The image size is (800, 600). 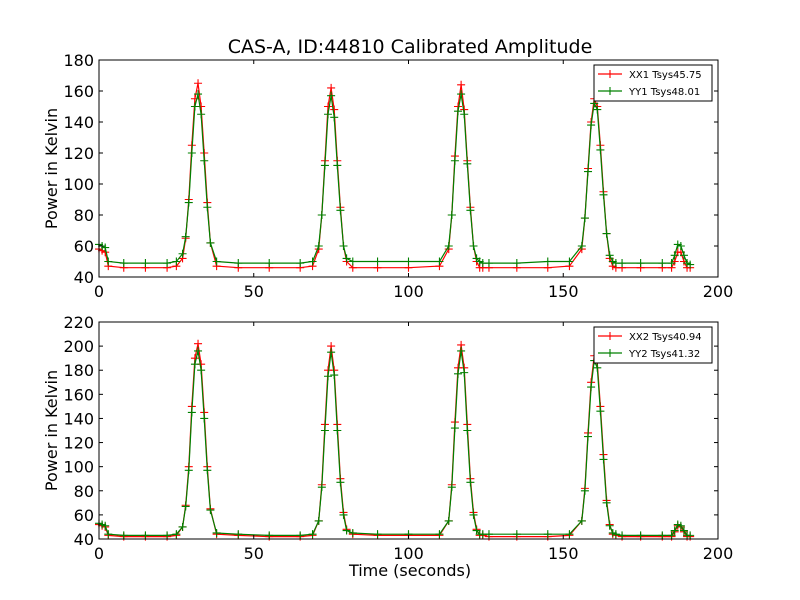 I want to click on x-tick-label: 0, so click(x=99, y=553).